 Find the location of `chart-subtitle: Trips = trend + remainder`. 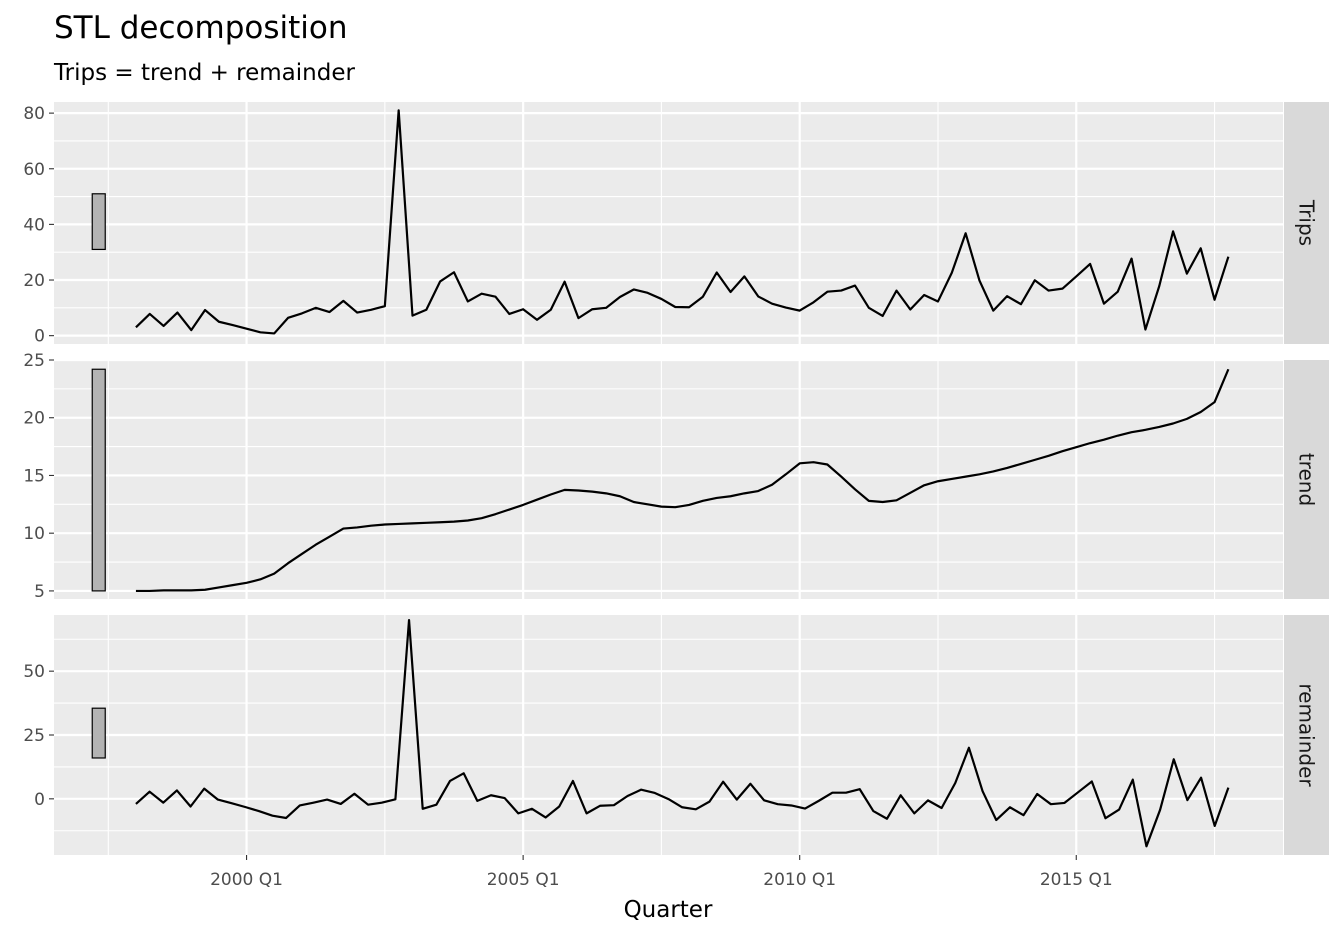

chart-subtitle: Trips = trend + remainder is located at coordinates (204, 73).